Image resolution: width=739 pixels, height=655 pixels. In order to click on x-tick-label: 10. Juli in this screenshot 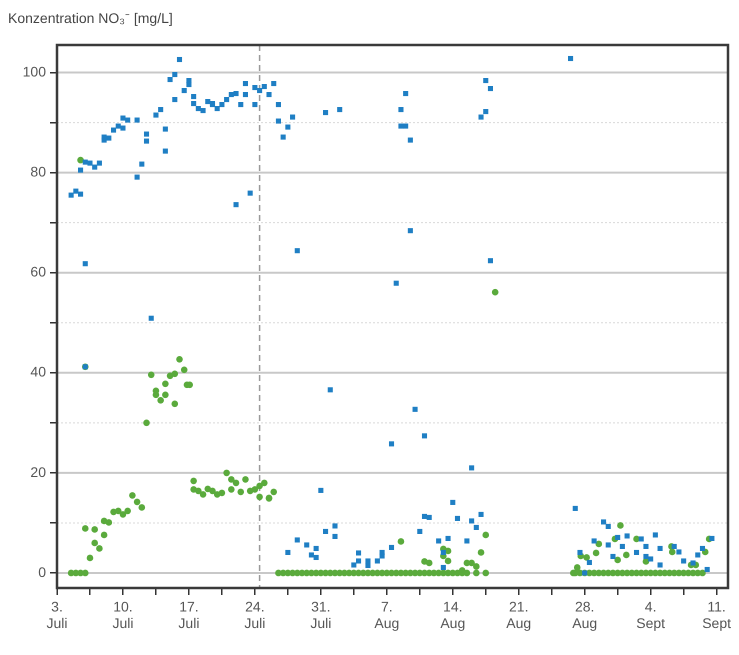, I will do `click(123, 615)`.